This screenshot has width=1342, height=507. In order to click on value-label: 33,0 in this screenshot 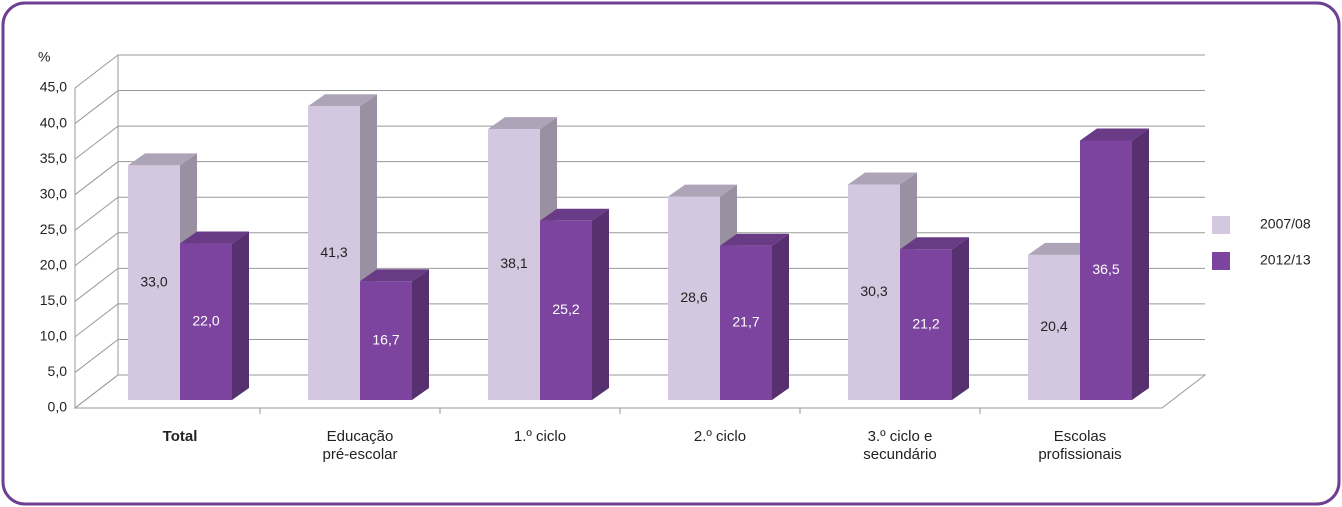, I will do `click(153, 281)`.